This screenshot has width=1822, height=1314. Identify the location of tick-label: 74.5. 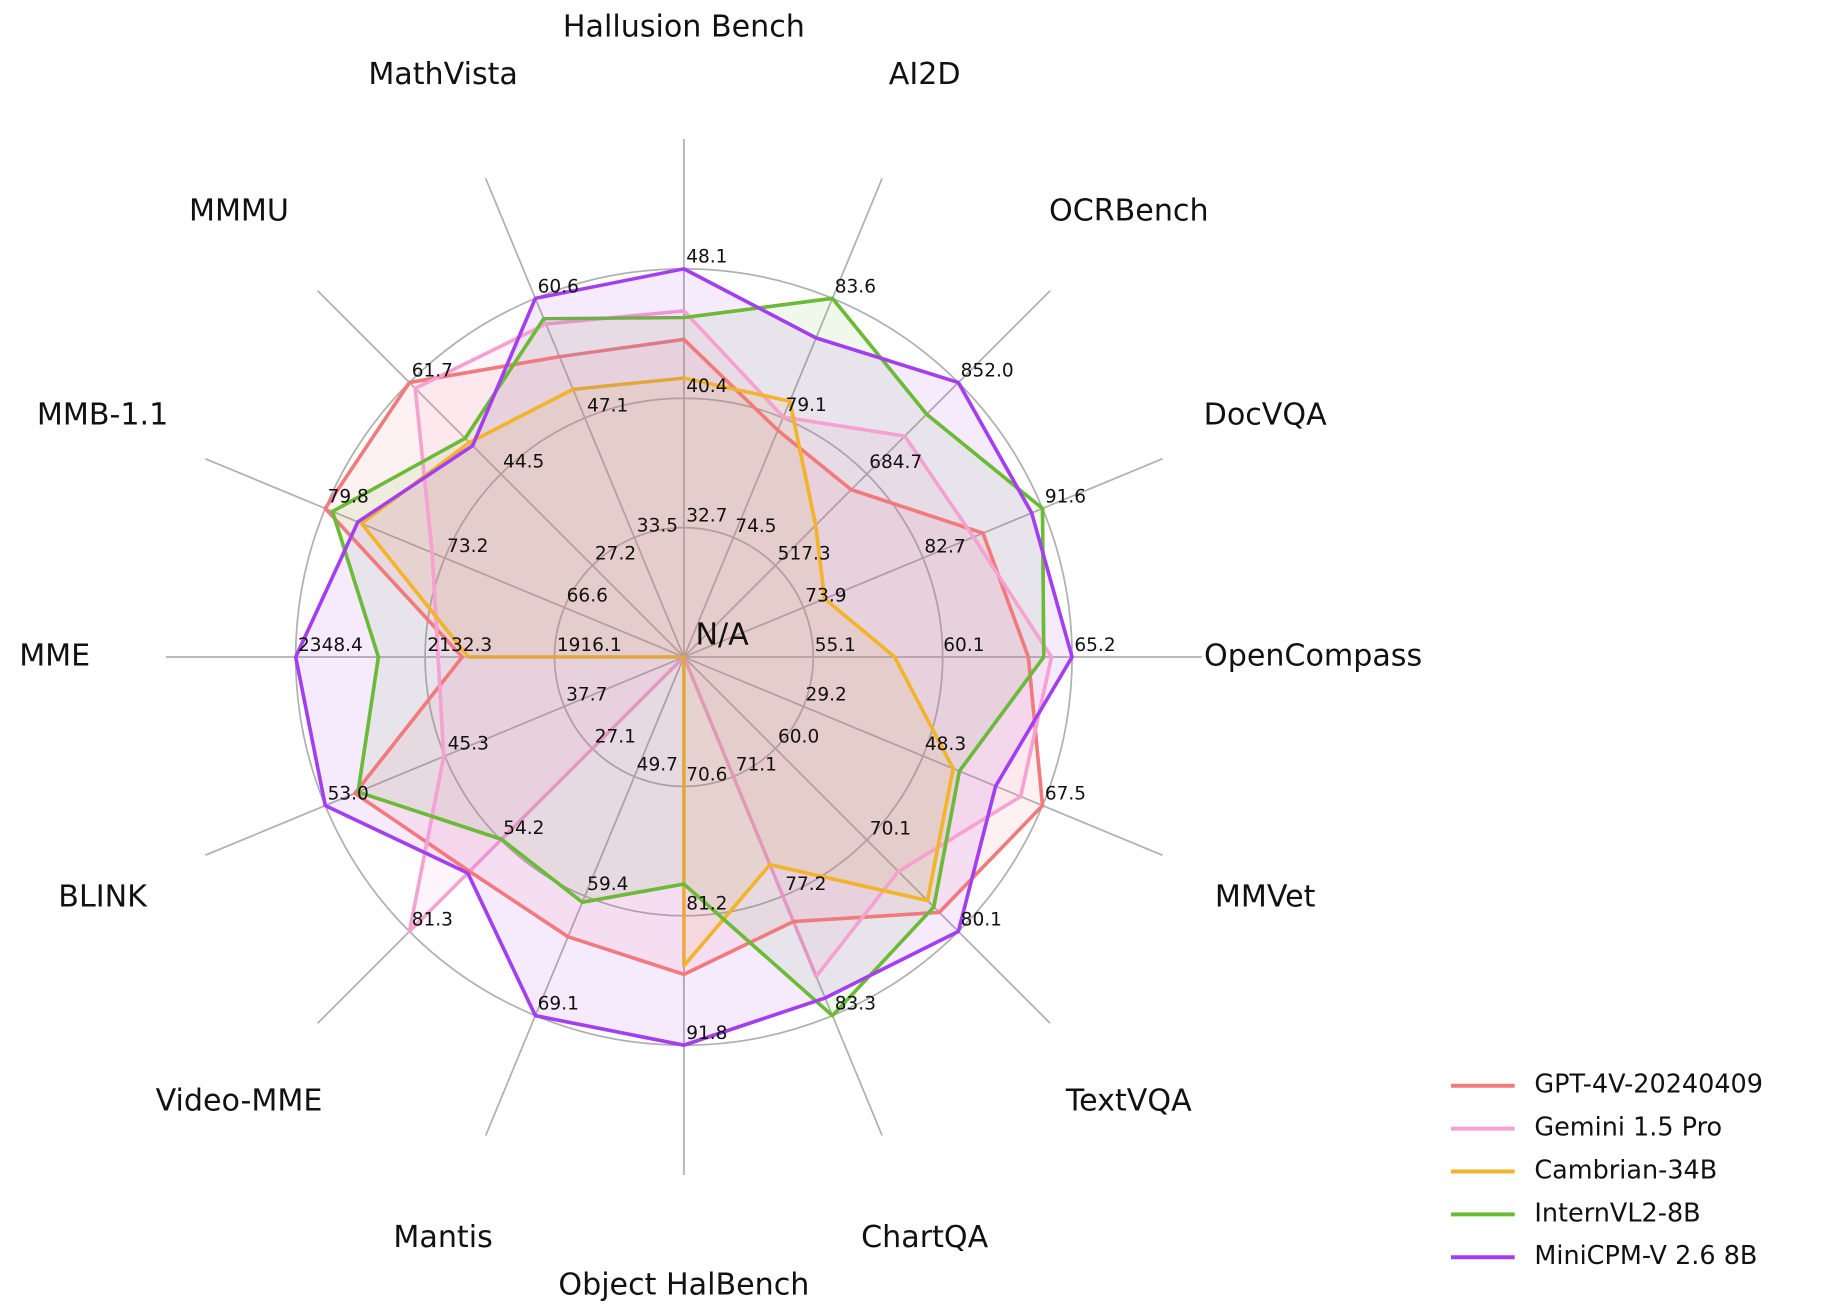
(755, 526).